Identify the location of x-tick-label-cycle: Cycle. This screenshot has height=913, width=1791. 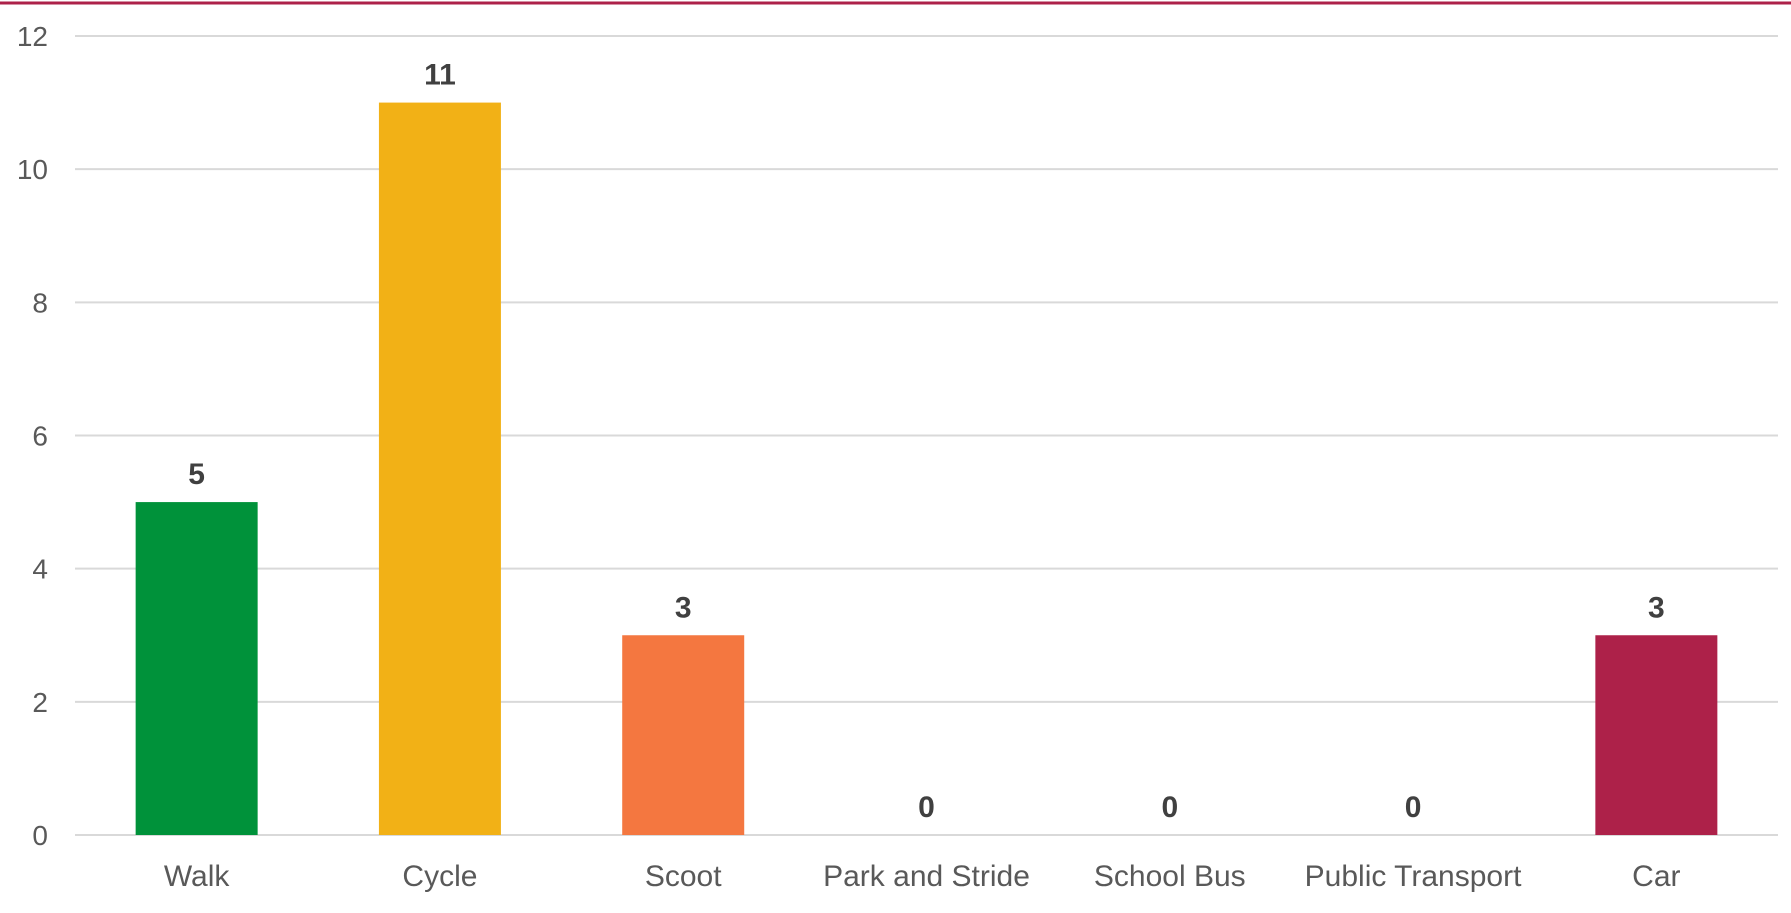
(439, 876).